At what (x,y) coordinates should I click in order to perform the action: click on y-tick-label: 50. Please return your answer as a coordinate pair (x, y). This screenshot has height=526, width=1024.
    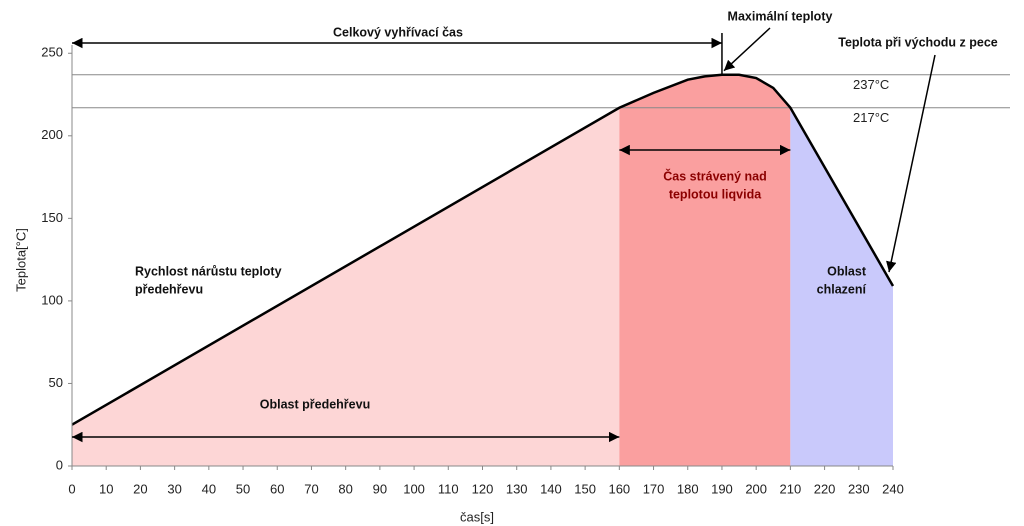
    Looking at the image, I should click on (56, 382).